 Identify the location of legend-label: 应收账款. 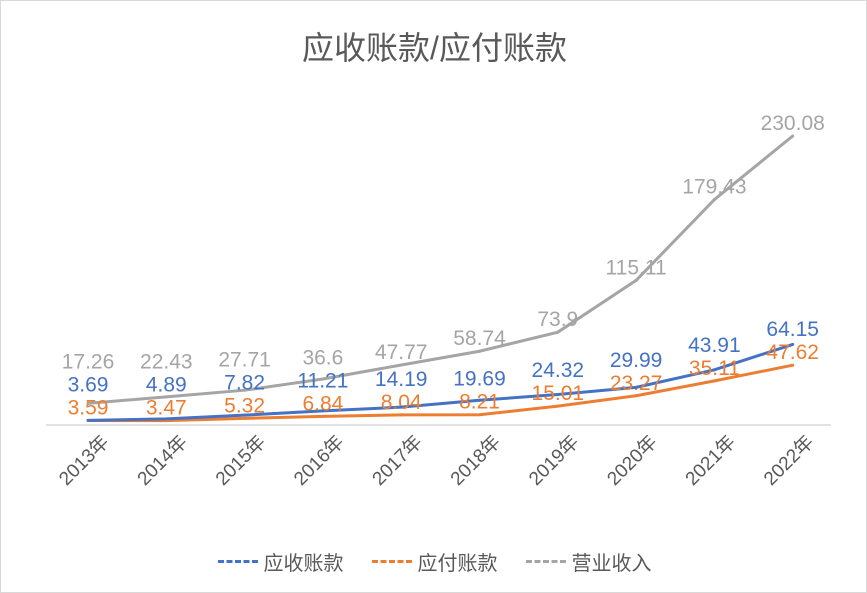
(303, 564).